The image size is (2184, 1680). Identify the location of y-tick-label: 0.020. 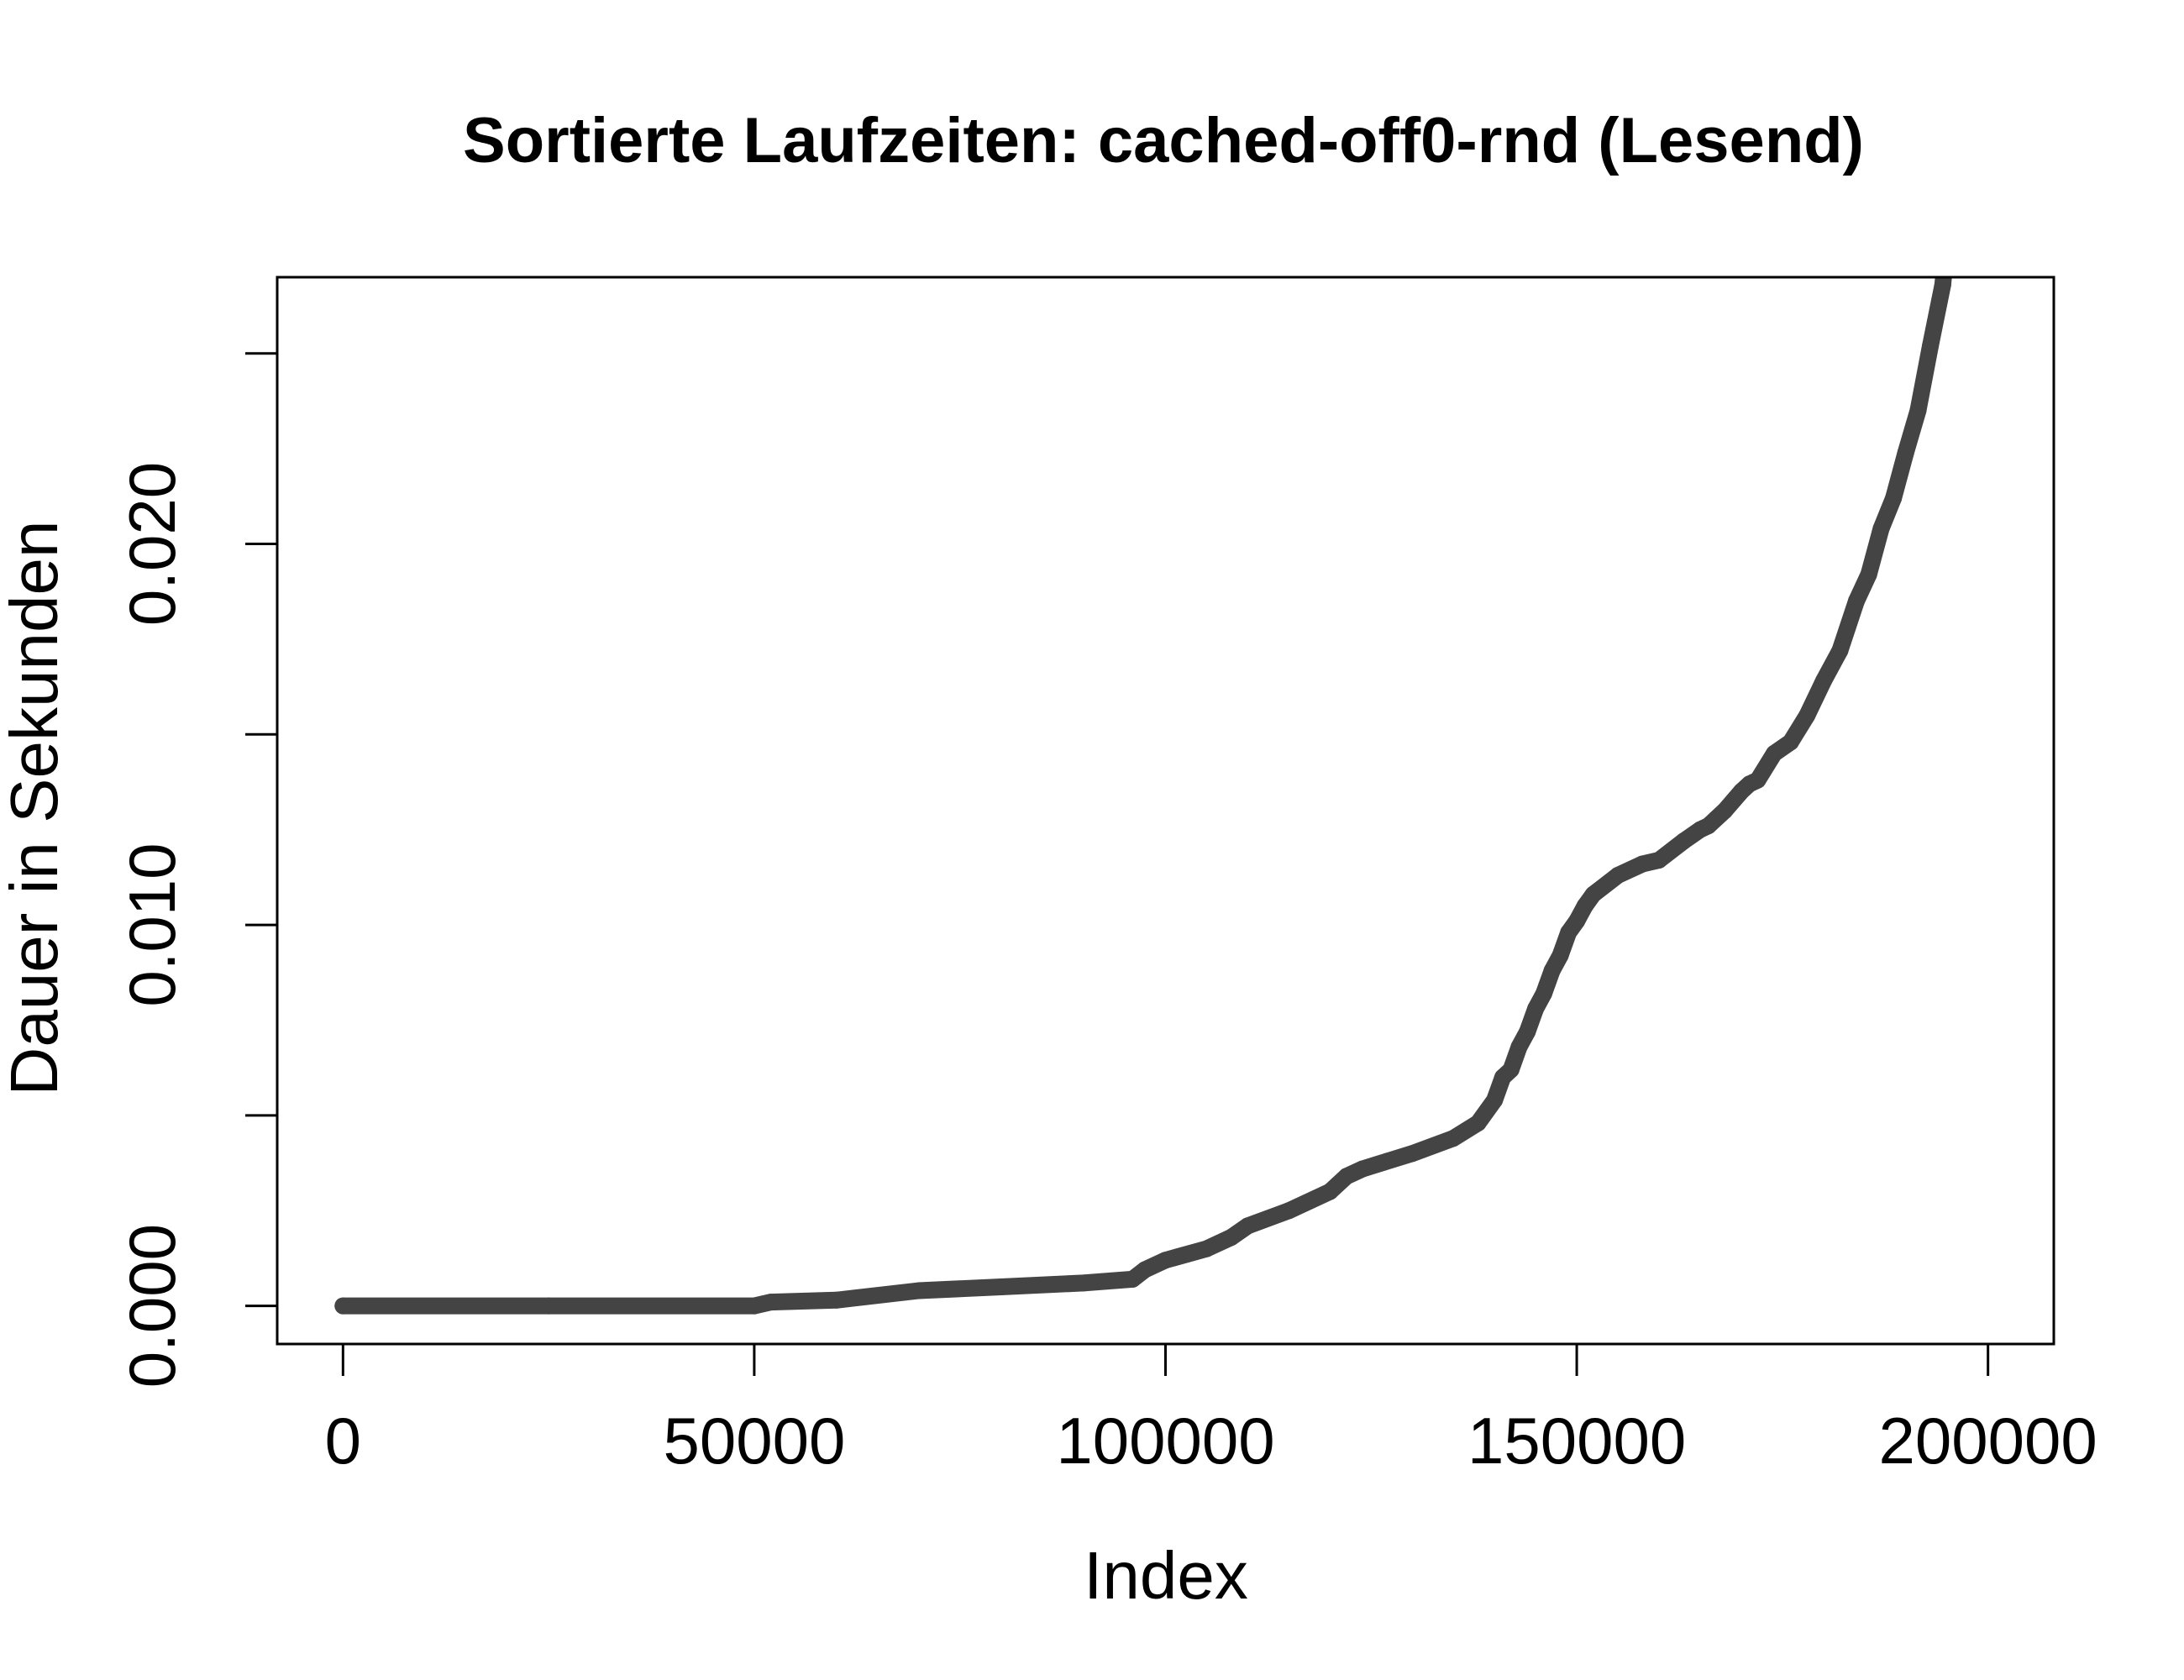
(152, 544).